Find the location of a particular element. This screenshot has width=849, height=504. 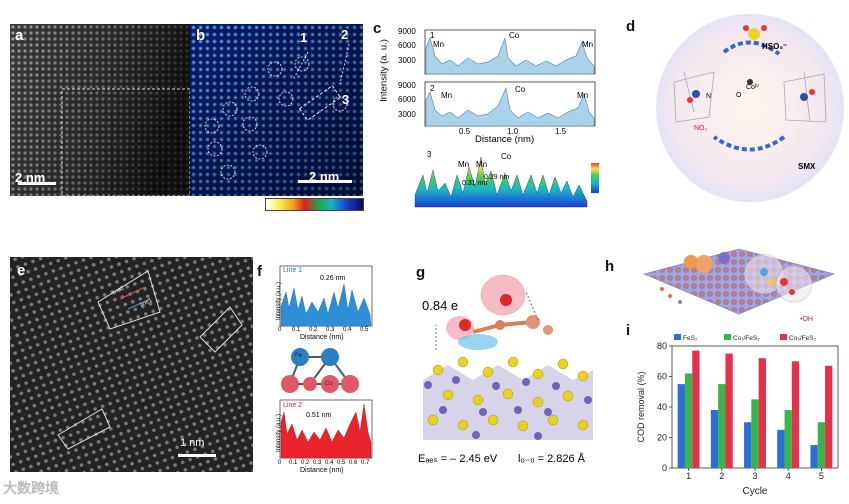

panel-g-structure is located at coordinates (508, 357).